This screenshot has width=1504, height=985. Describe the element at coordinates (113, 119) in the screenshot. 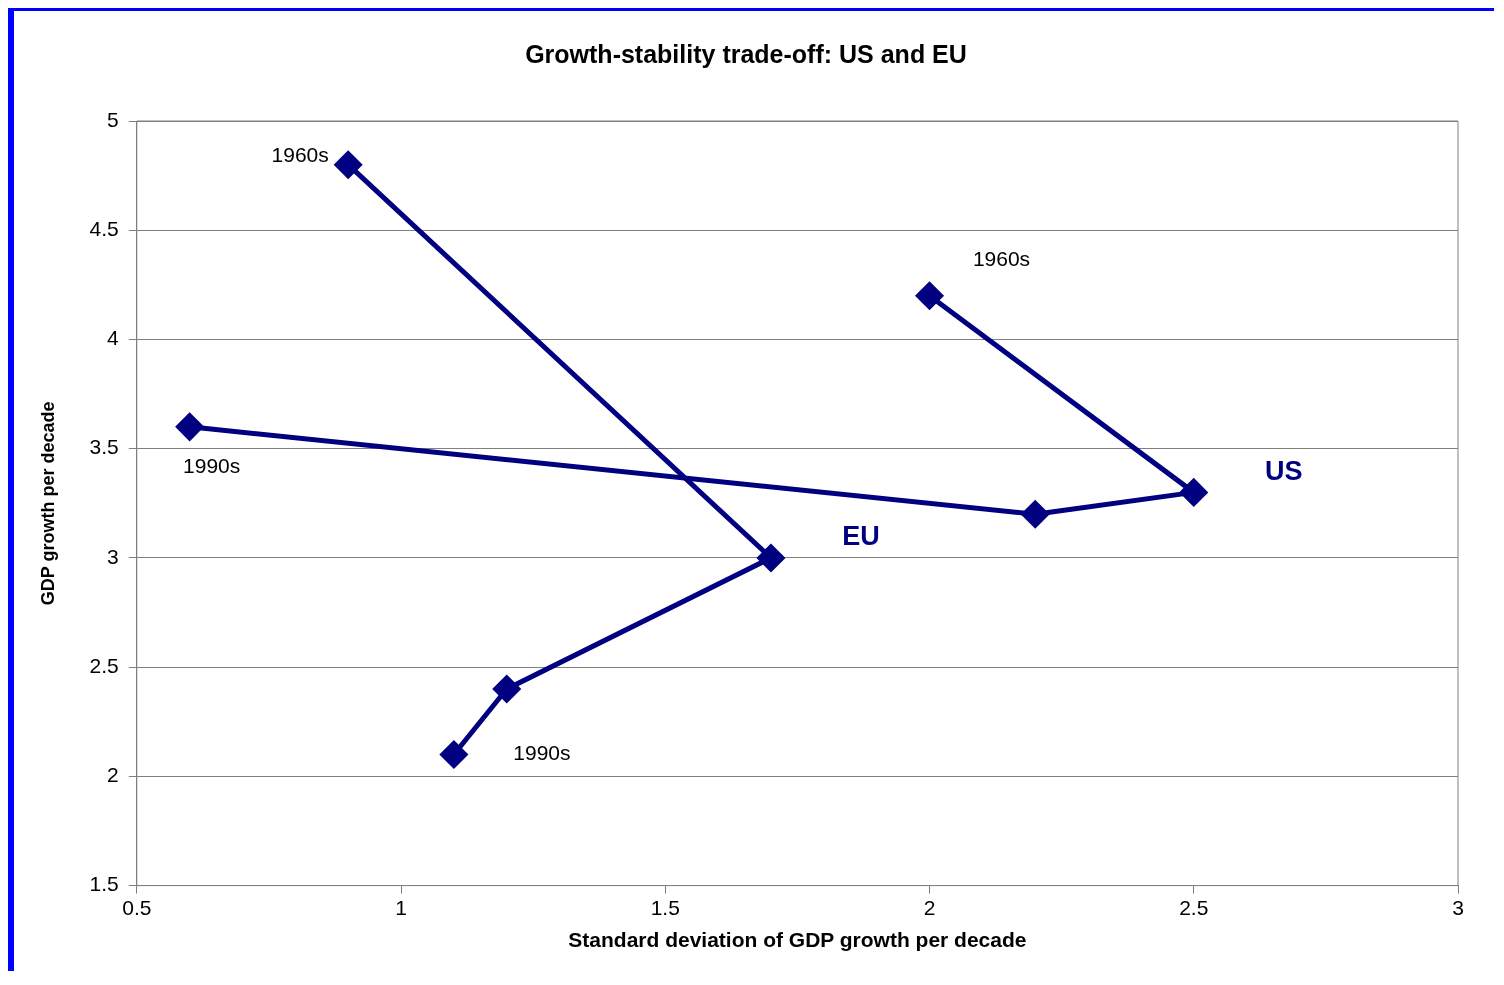

I see `y-tick-label: 5` at that location.